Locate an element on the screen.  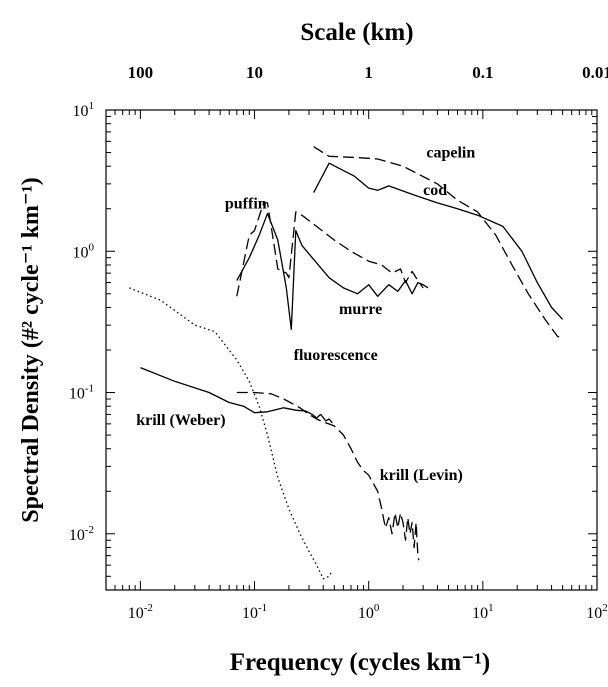
series-line-capelin is located at coordinates (438, 243).